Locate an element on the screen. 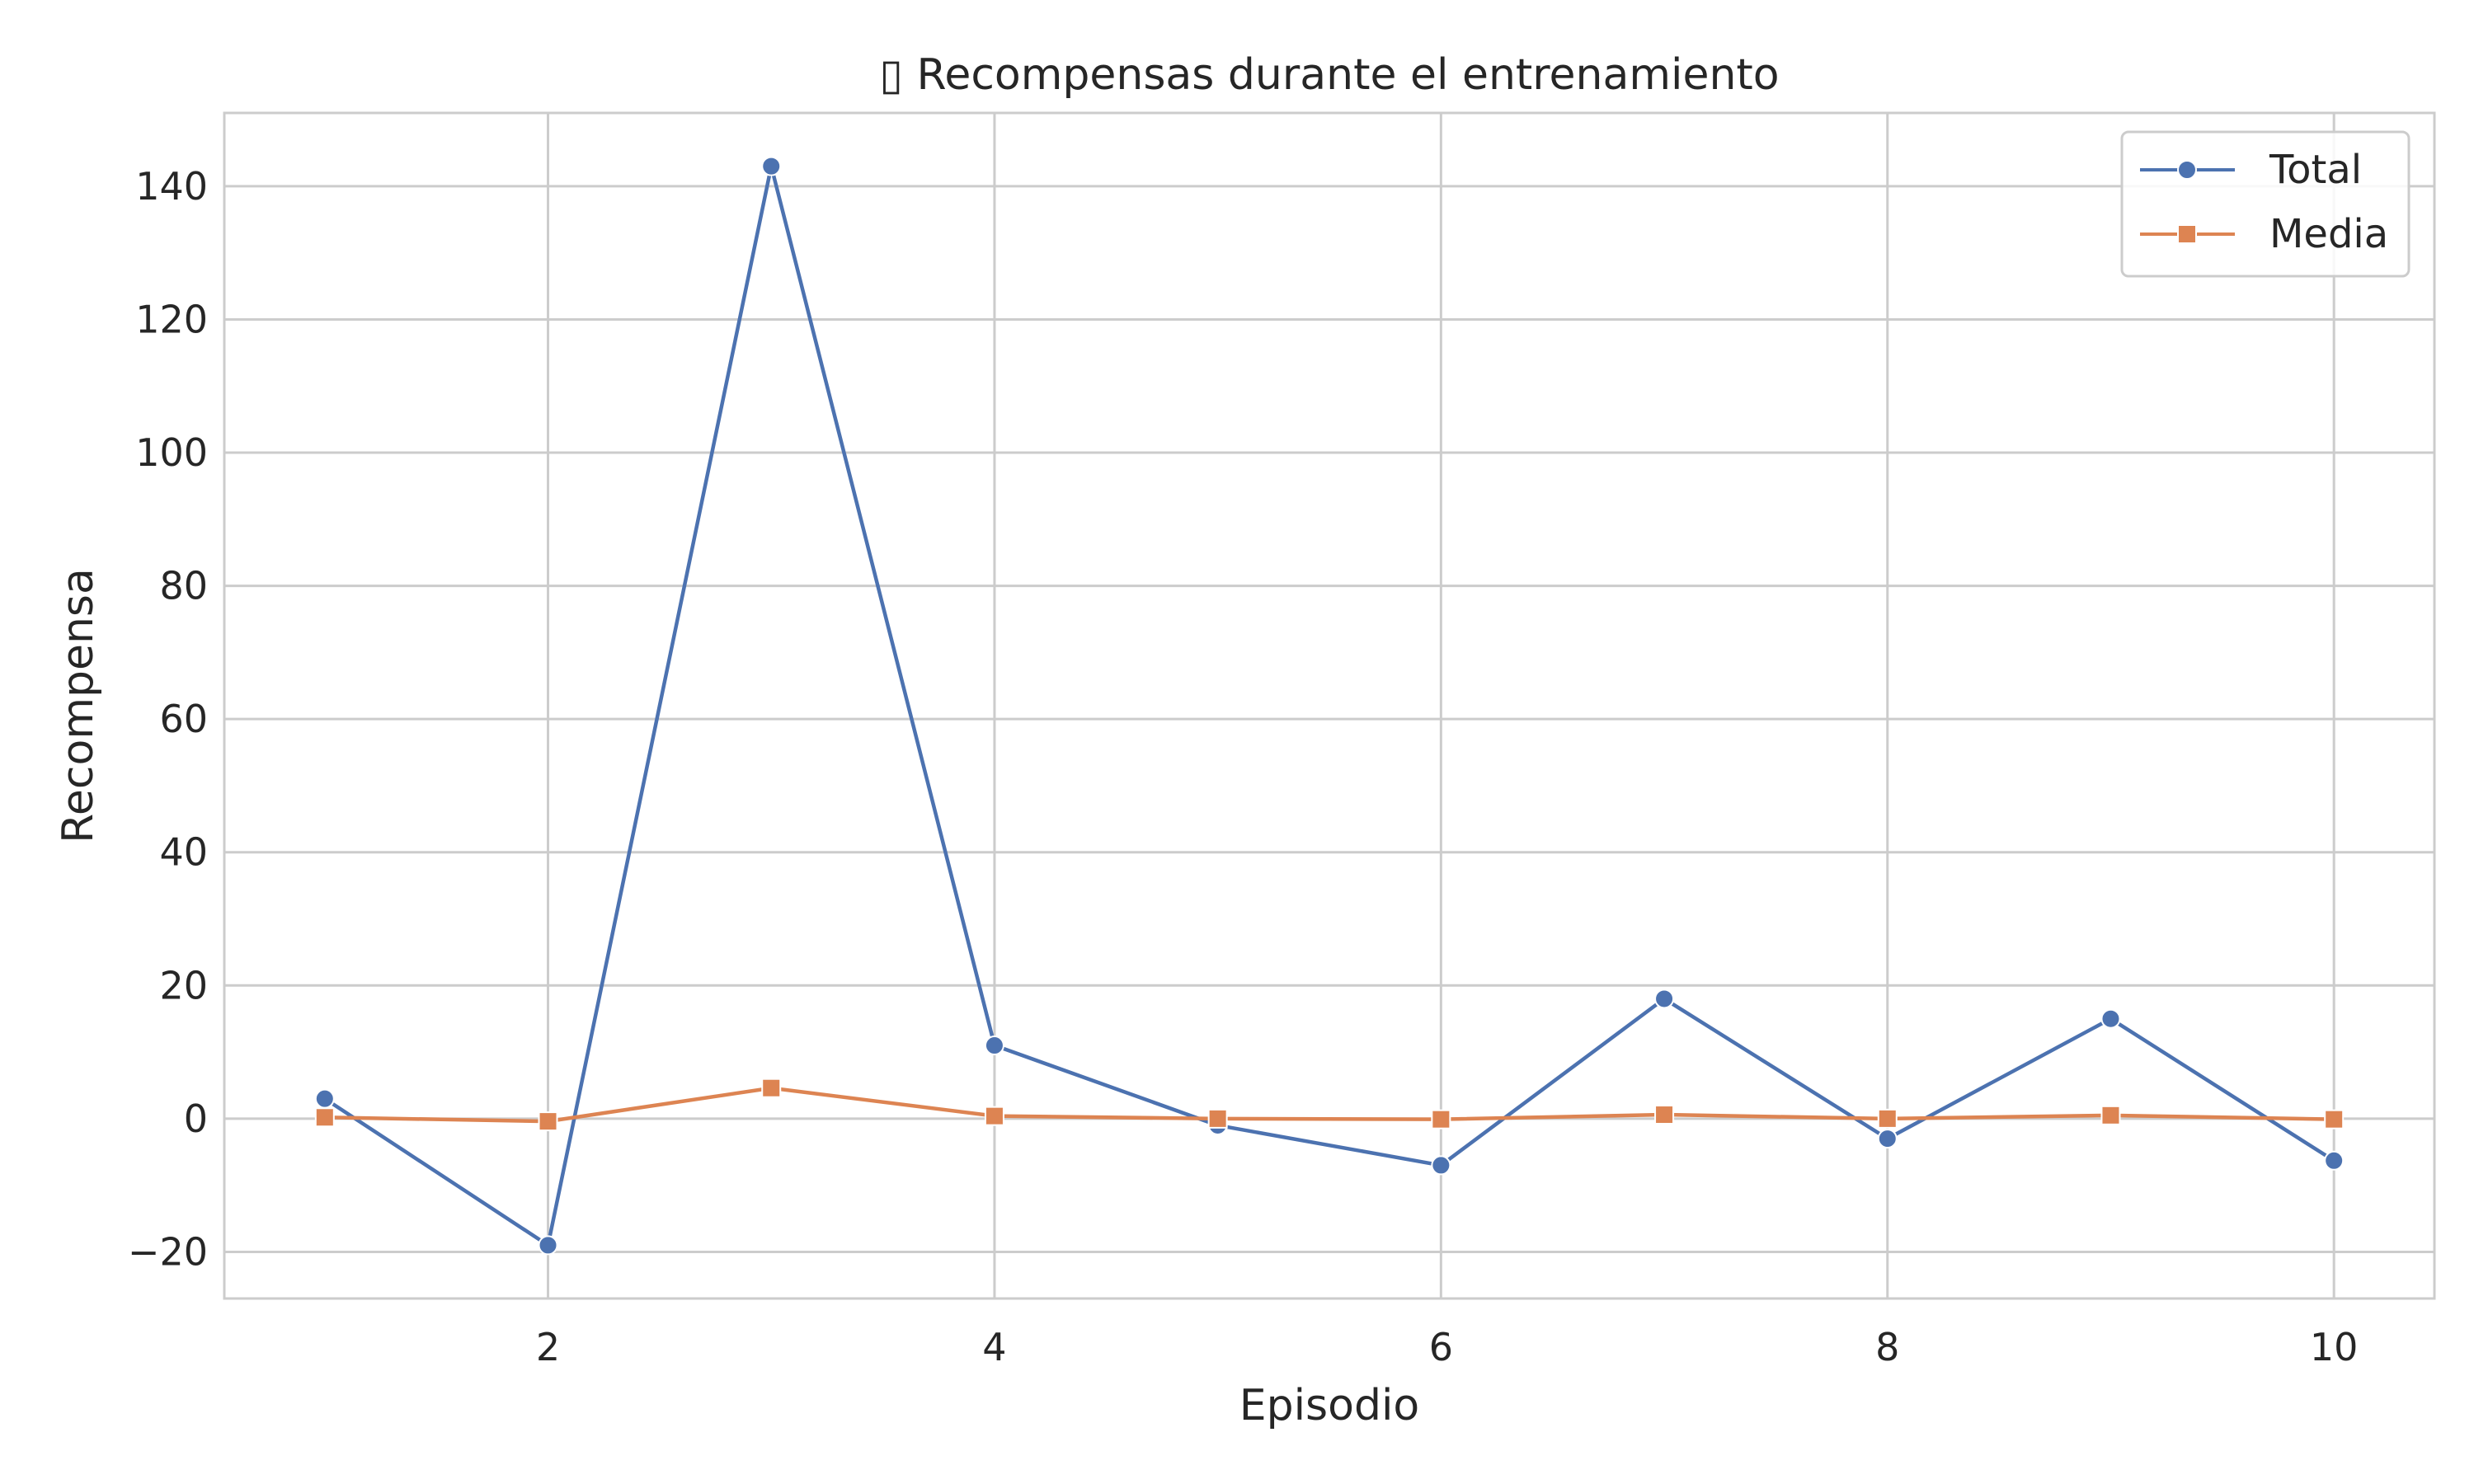 This screenshot has width=2474, height=1484. legend: Total Media is located at coordinates (2265, 204).